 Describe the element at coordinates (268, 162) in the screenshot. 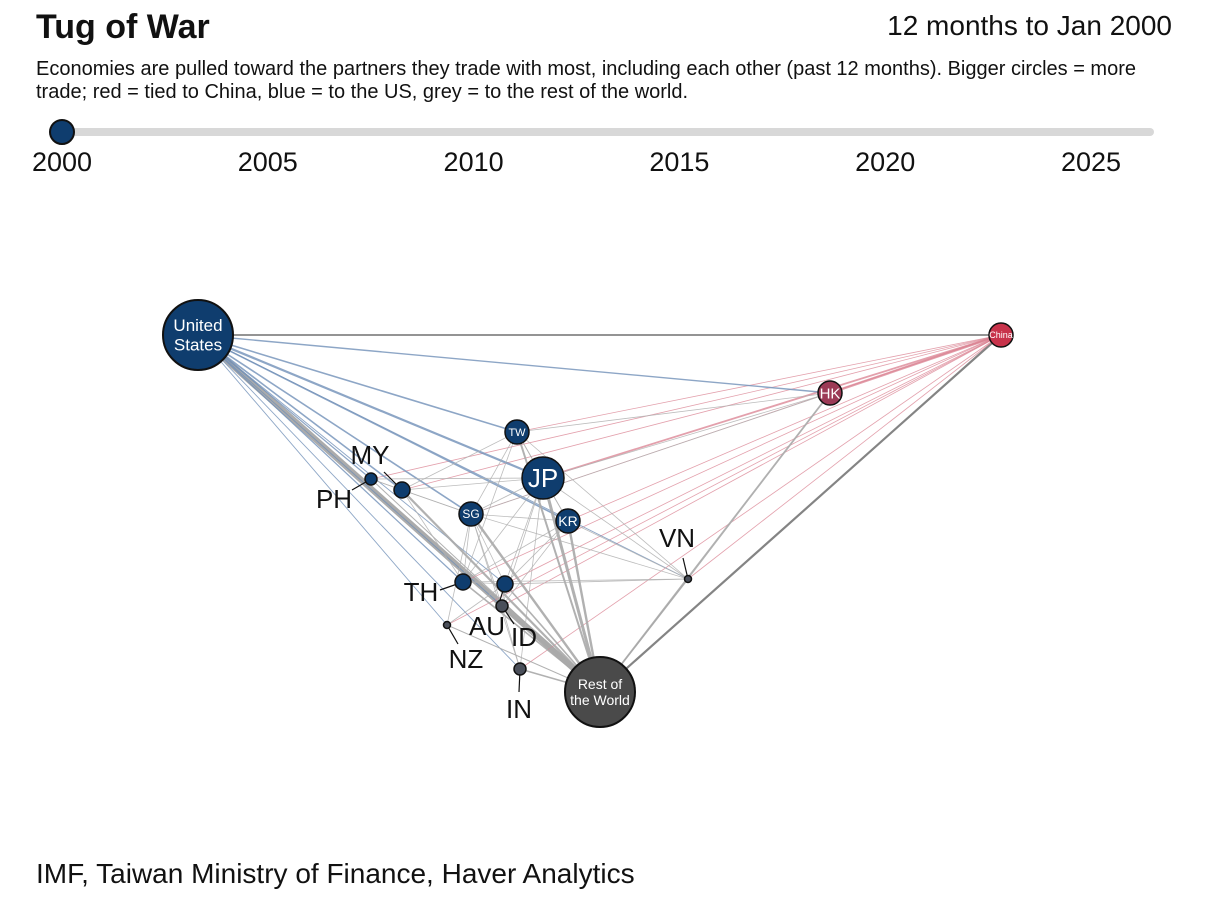

I see `timeline-year-2005: 2005` at that location.